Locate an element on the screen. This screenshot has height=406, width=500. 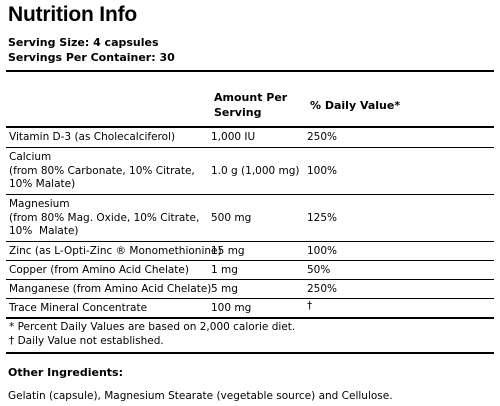
serving-size: Serving Size: 4 capsules is located at coordinates (83, 42).